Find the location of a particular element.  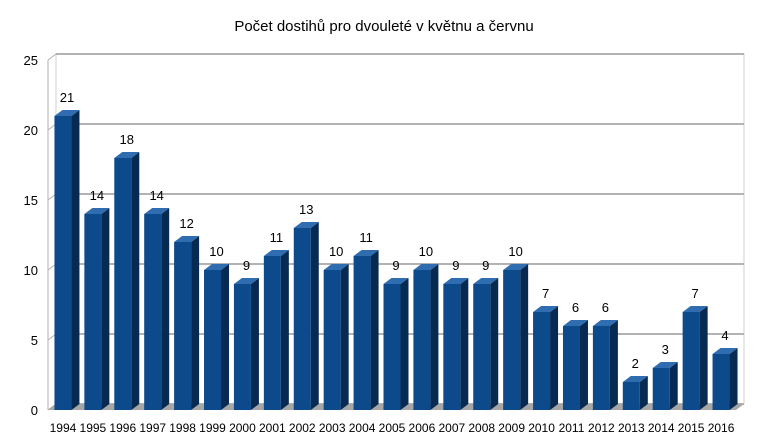

bar-side-2014 is located at coordinates (673, 386).